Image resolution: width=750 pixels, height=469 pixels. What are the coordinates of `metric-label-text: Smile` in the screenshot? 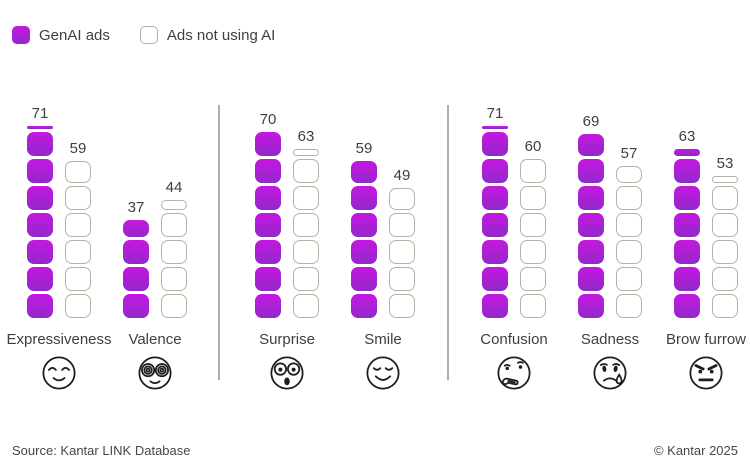 It's located at (383, 339).